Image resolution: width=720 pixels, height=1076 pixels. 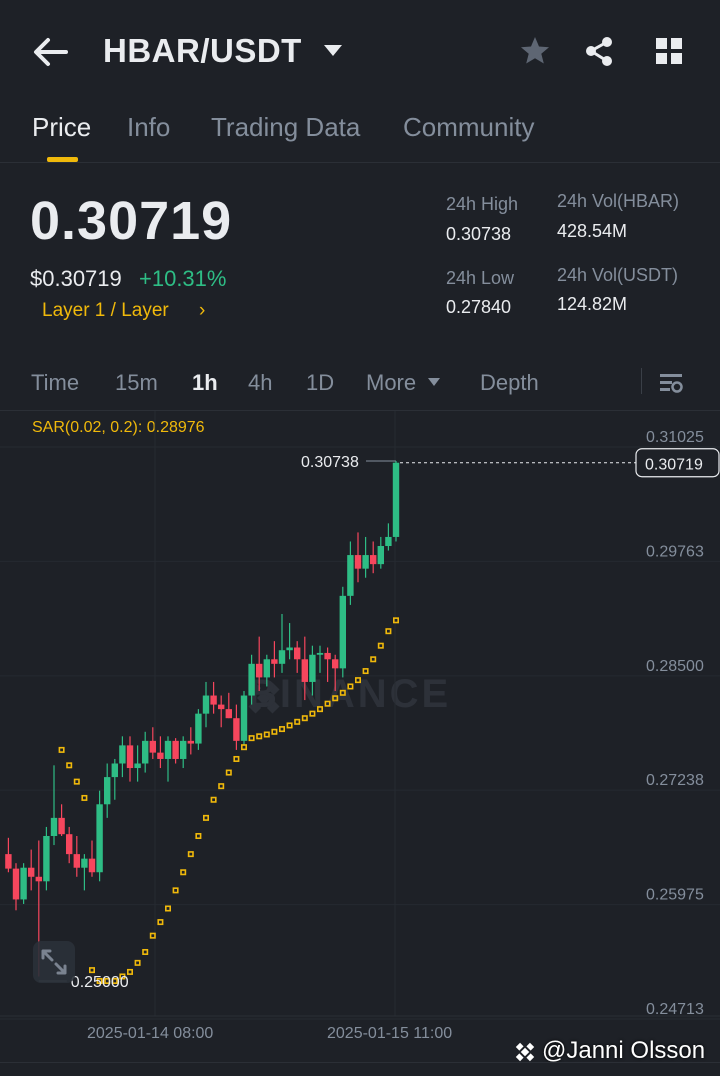 What do you see at coordinates (205, 382) in the screenshot?
I see `interval-1h: 1h` at bounding box center [205, 382].